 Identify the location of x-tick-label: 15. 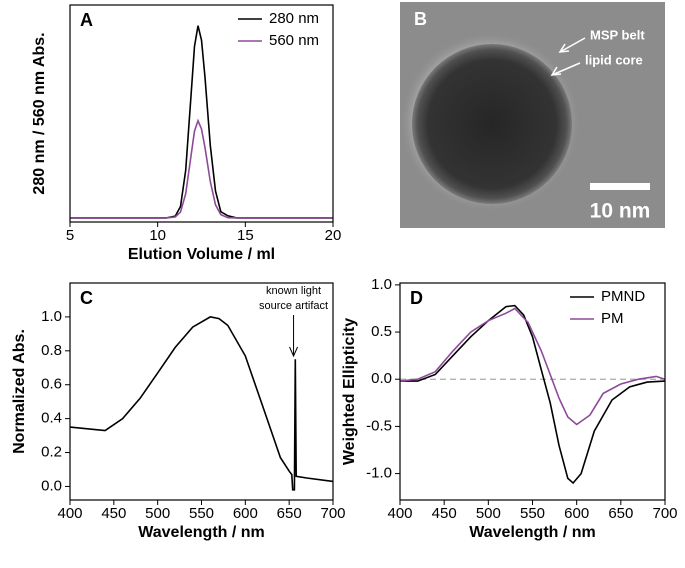
(245, 235).